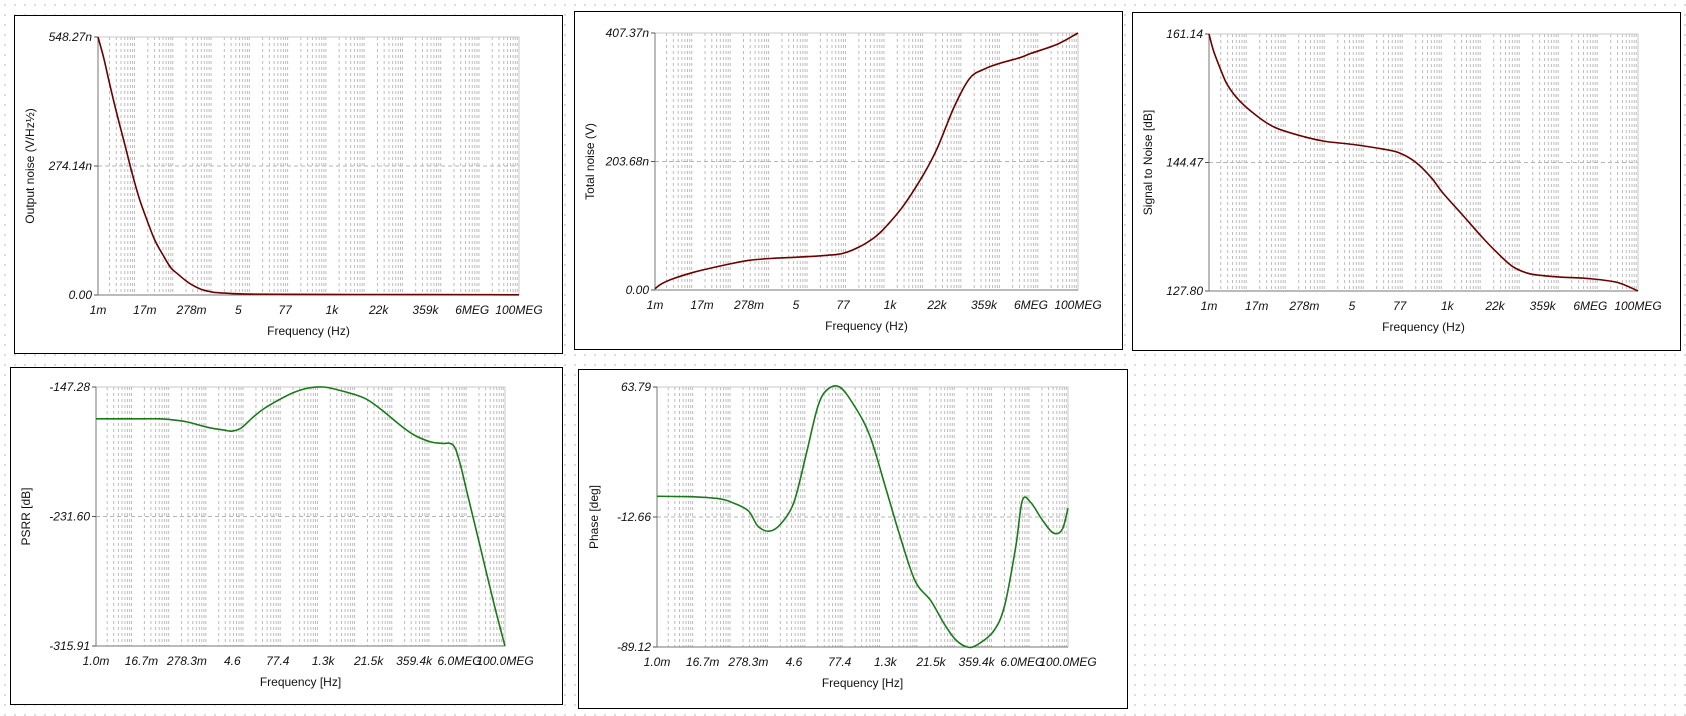 The height and width of the screenshot is (716, 1686). Describe the element at coordinates (627, 162) in the screenshot. I see `y-tick-label: 203.68n` at that location.